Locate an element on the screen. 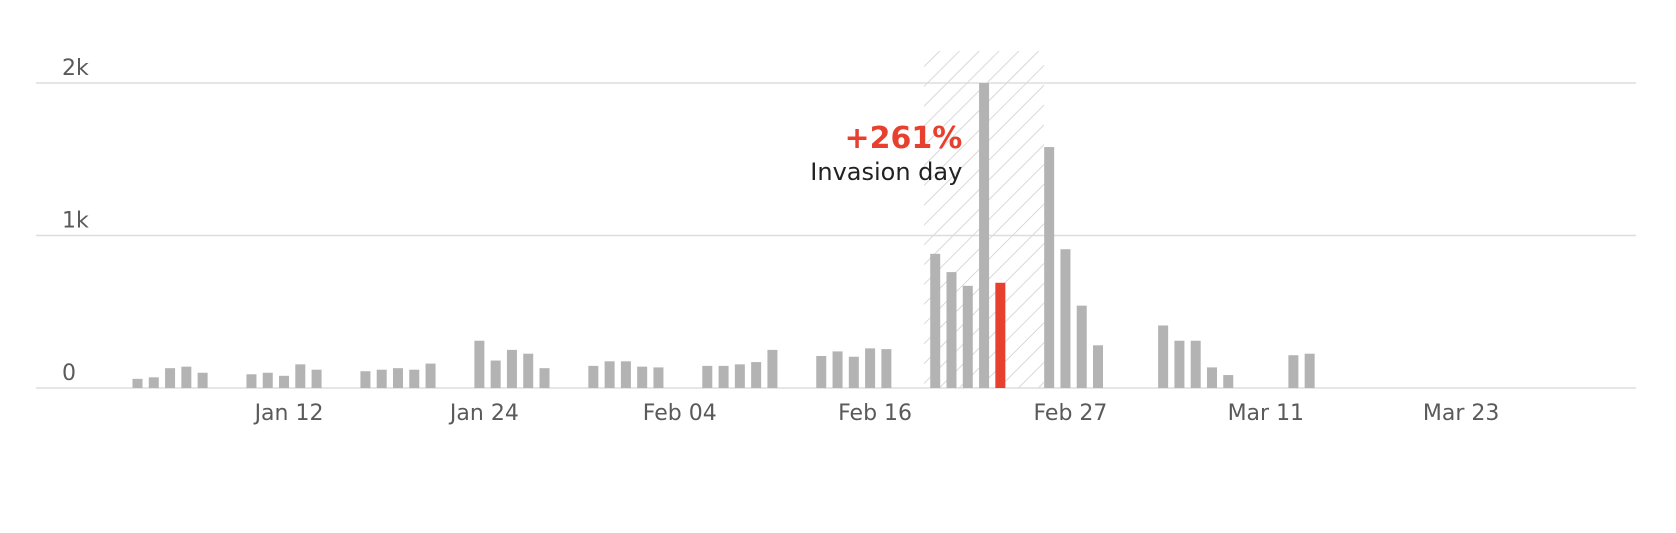  y-tick-label-2k: 2k is located at coordinates (75, 68).